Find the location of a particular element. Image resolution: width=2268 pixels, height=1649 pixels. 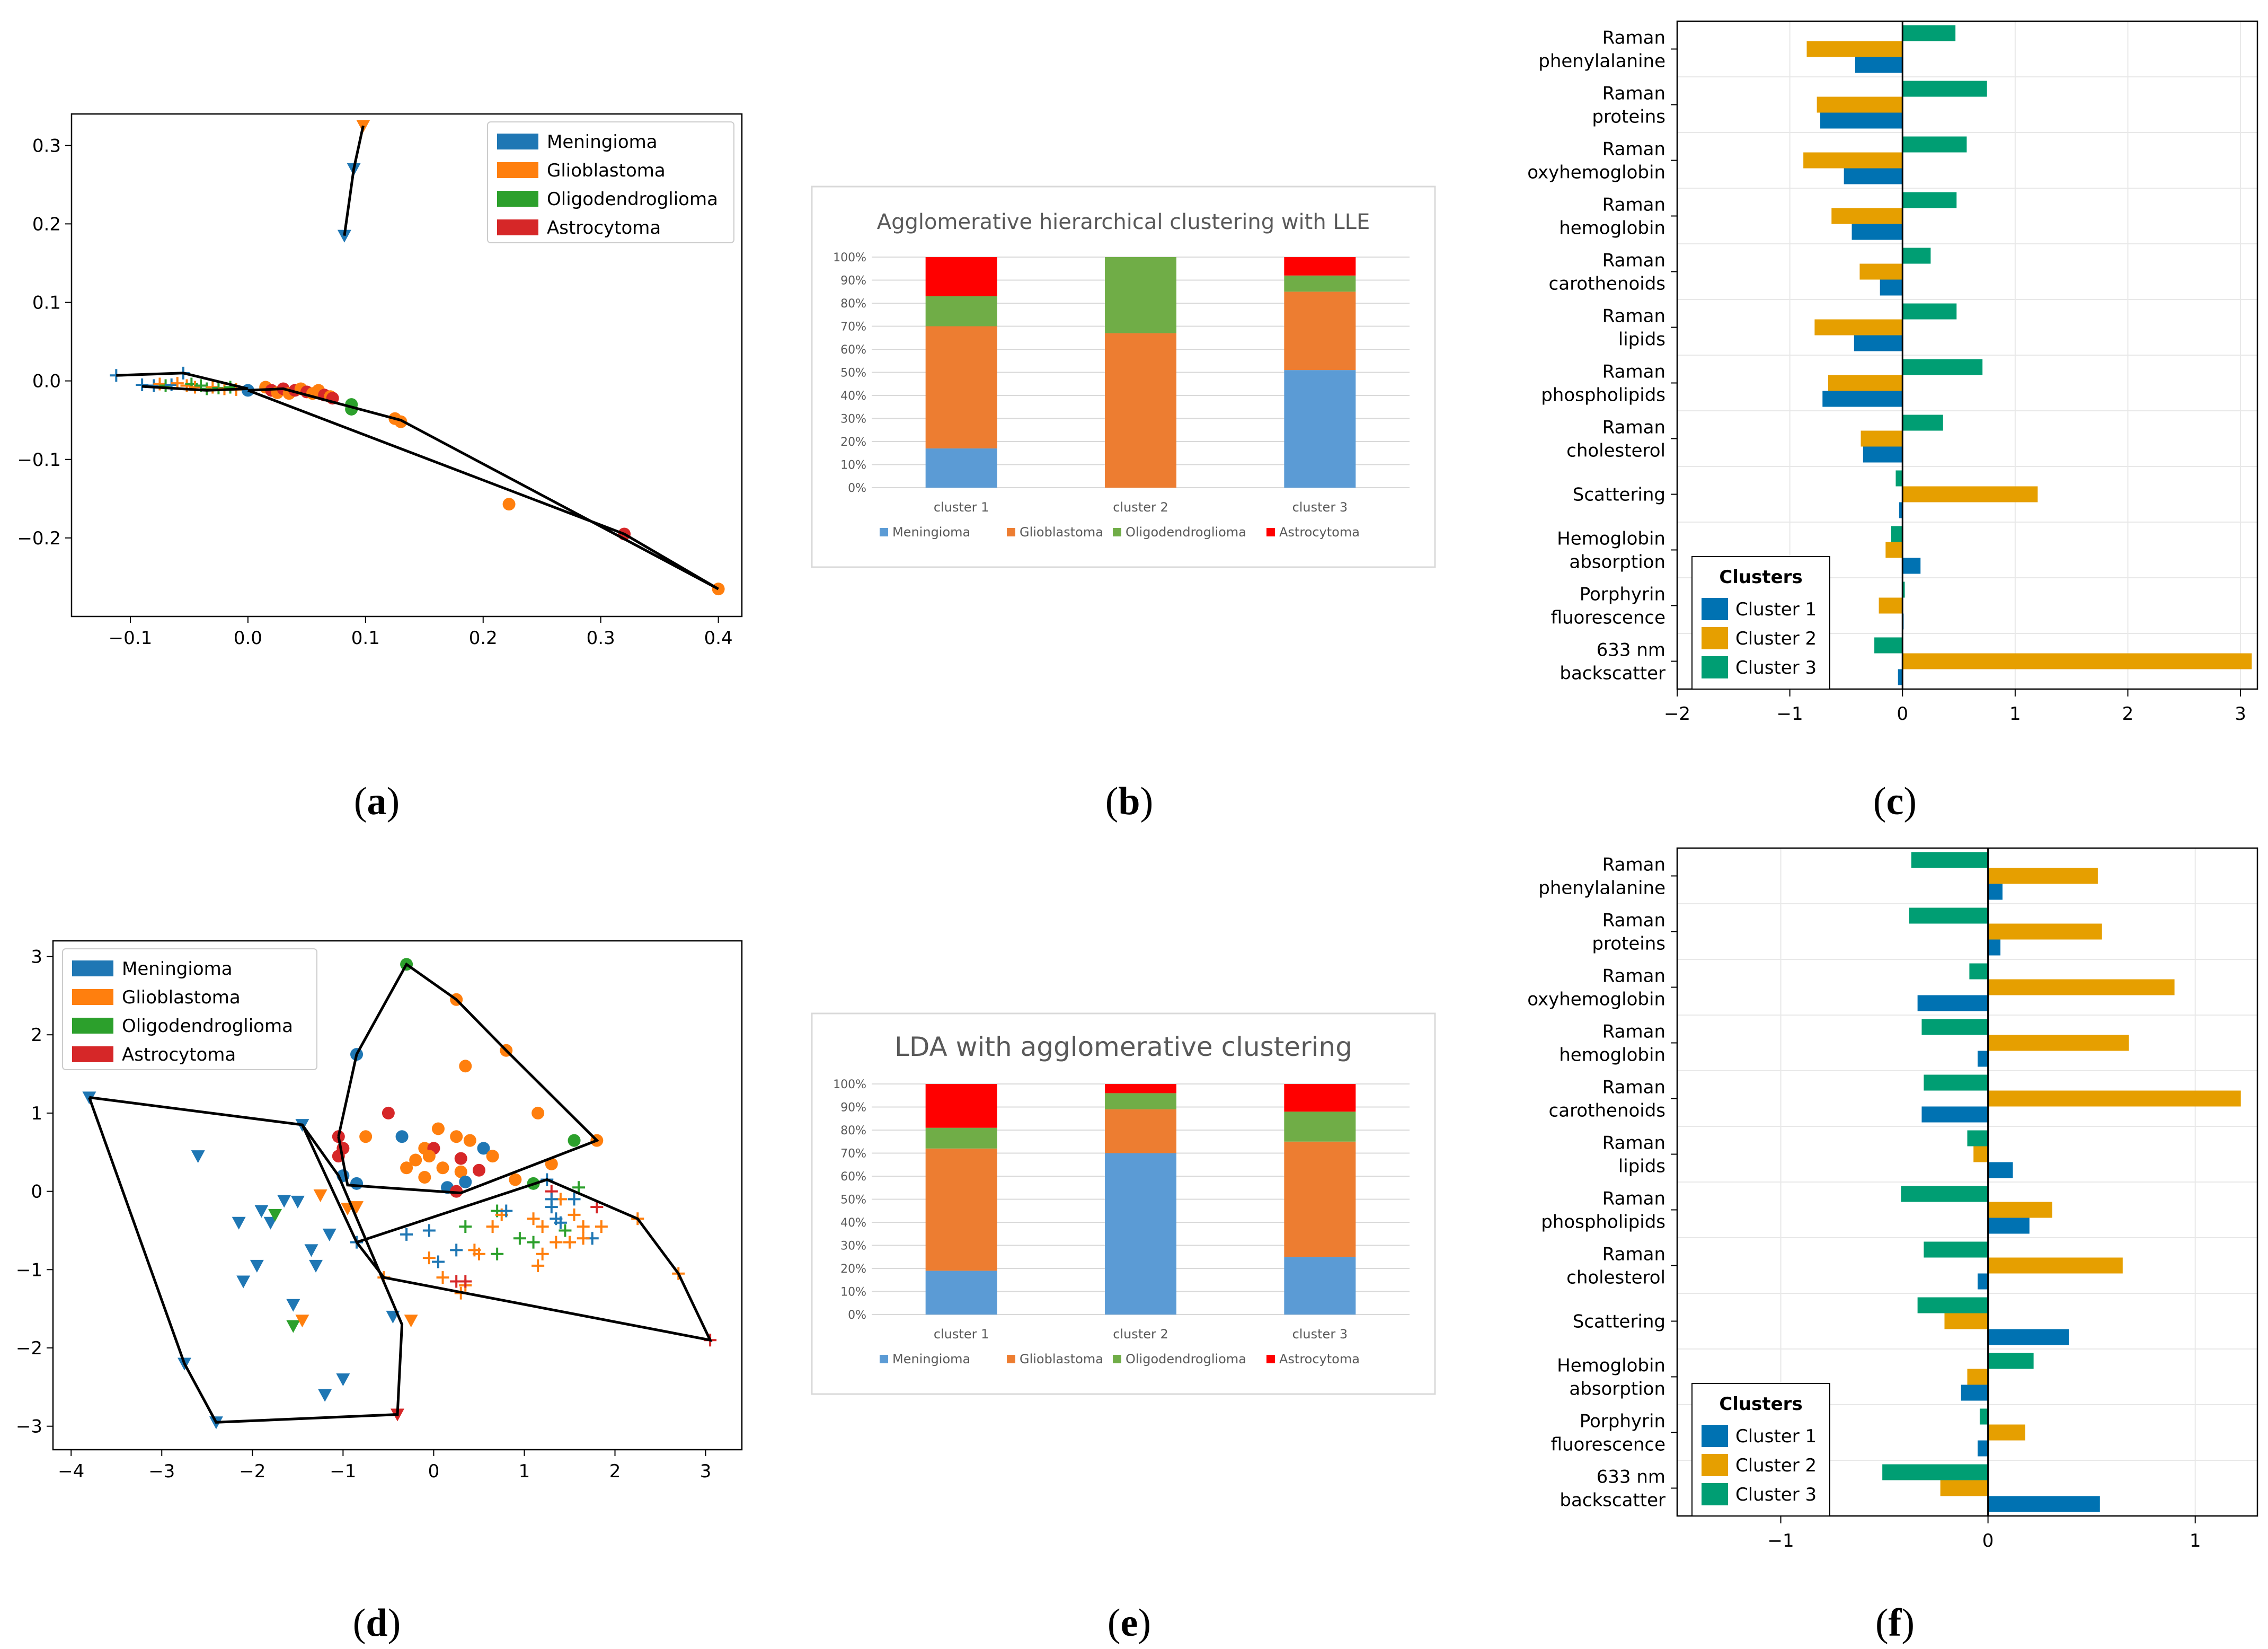

caption-f: (f) is located at coordinates (1895, 1623).